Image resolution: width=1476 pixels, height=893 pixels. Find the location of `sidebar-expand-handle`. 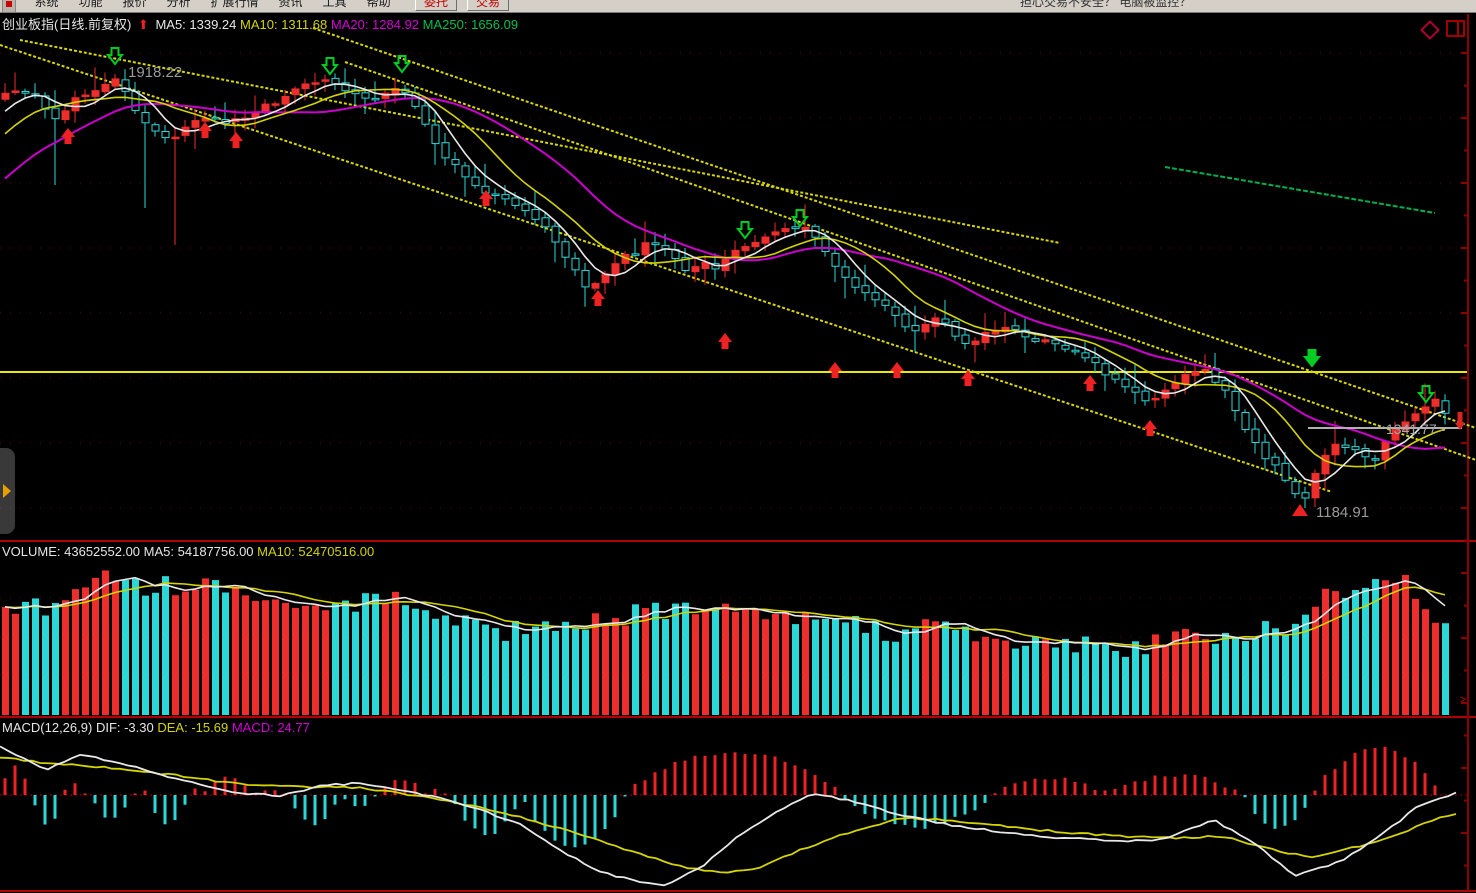

sidebar-expand-handle is located at coordinates (7, 491).